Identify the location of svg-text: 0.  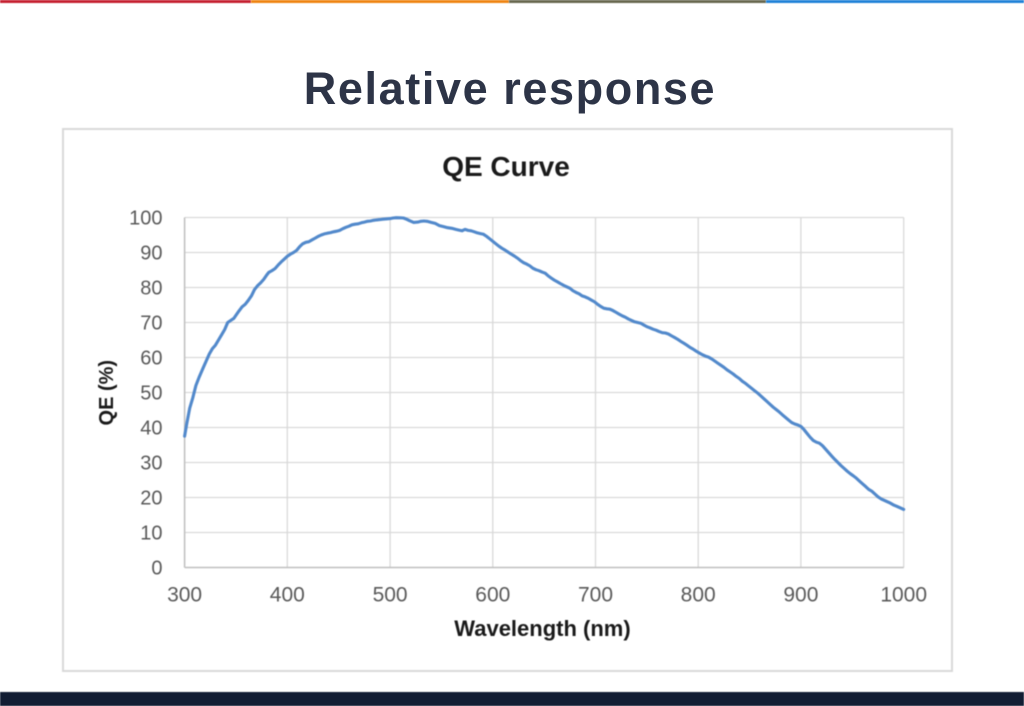
(156, 569).